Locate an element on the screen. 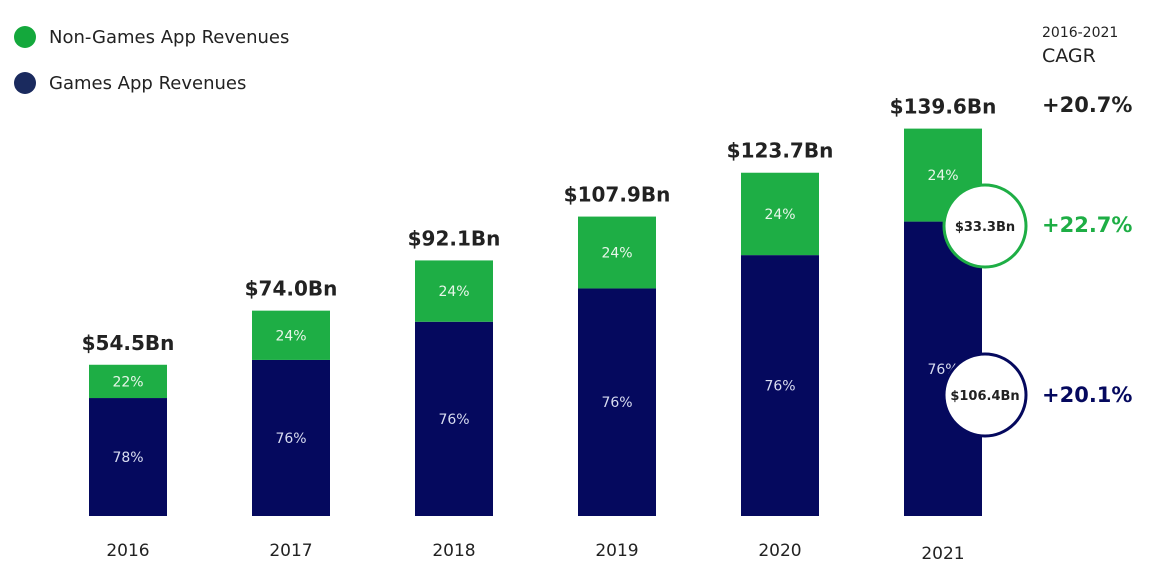 The width and height of the screenshot is (1152, 584). cagr-non-games: +22.7% is located at coordinates (1087, 225).